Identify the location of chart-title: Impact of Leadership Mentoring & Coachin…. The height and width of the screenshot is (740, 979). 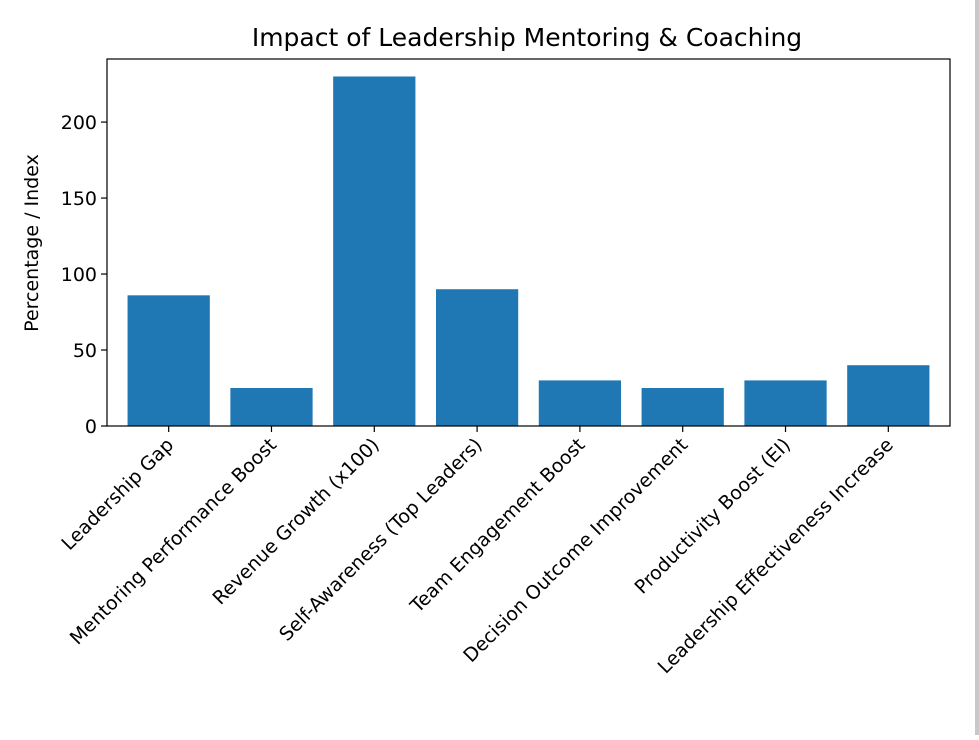
(527, 37).